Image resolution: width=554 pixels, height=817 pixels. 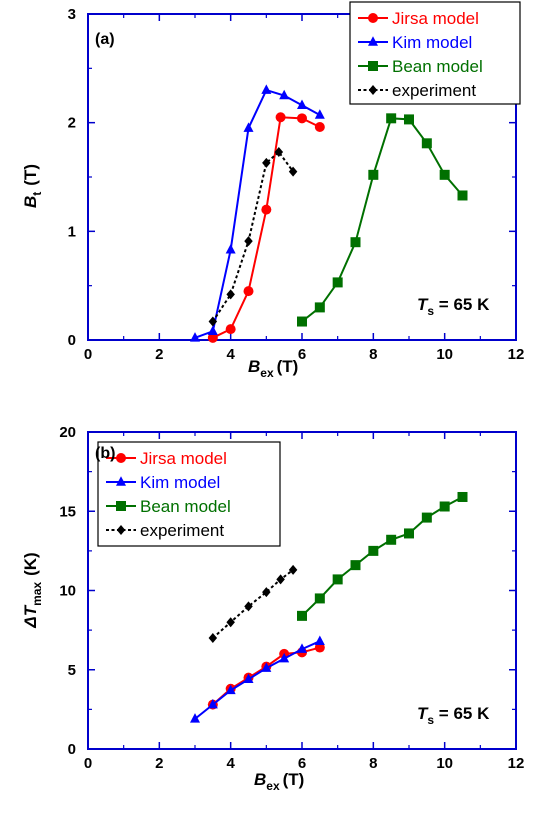 I want to click on y-axis-label: Bt (T), so click(x=32, y=186).